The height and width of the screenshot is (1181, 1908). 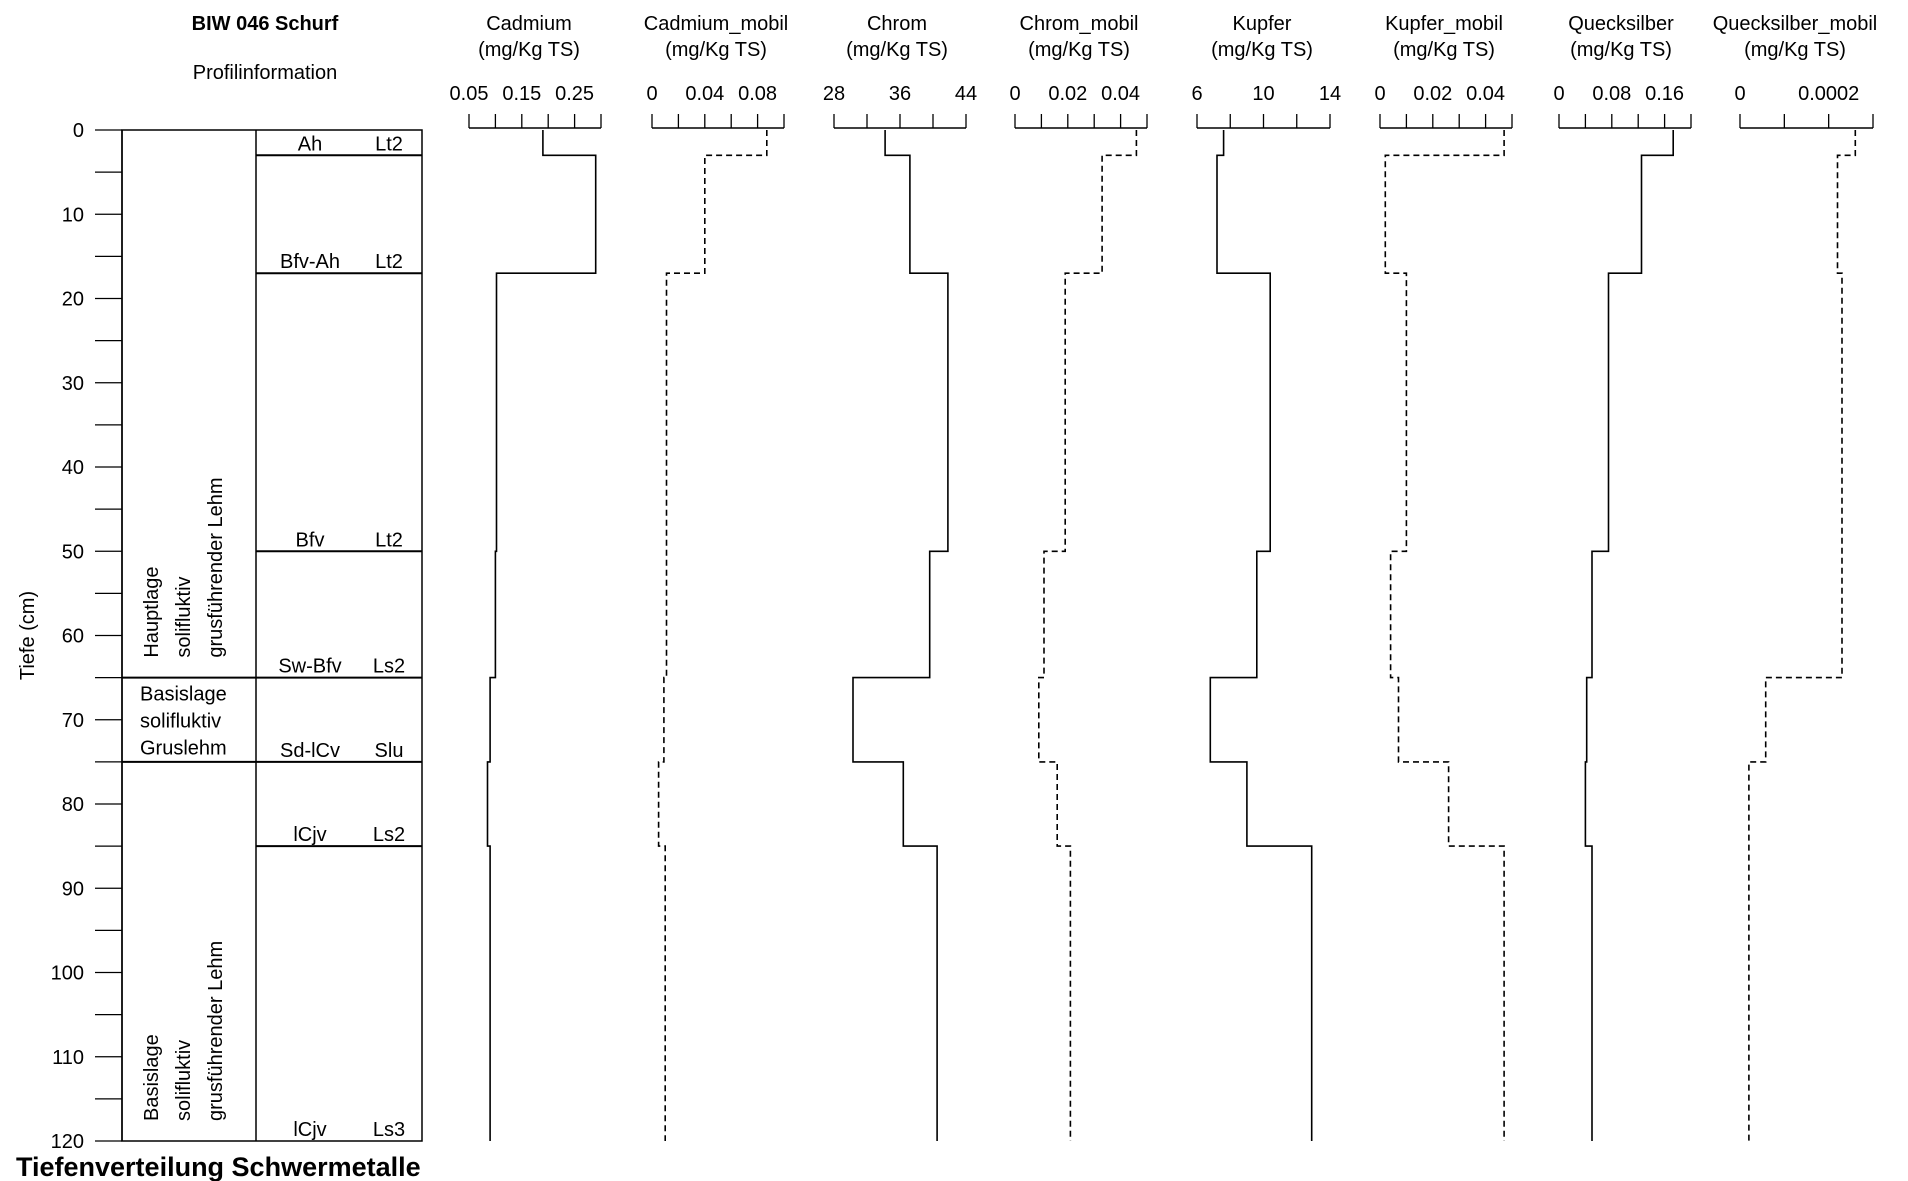 I want to click on depth-tick-label: 120, so click(x=67, y=1142).